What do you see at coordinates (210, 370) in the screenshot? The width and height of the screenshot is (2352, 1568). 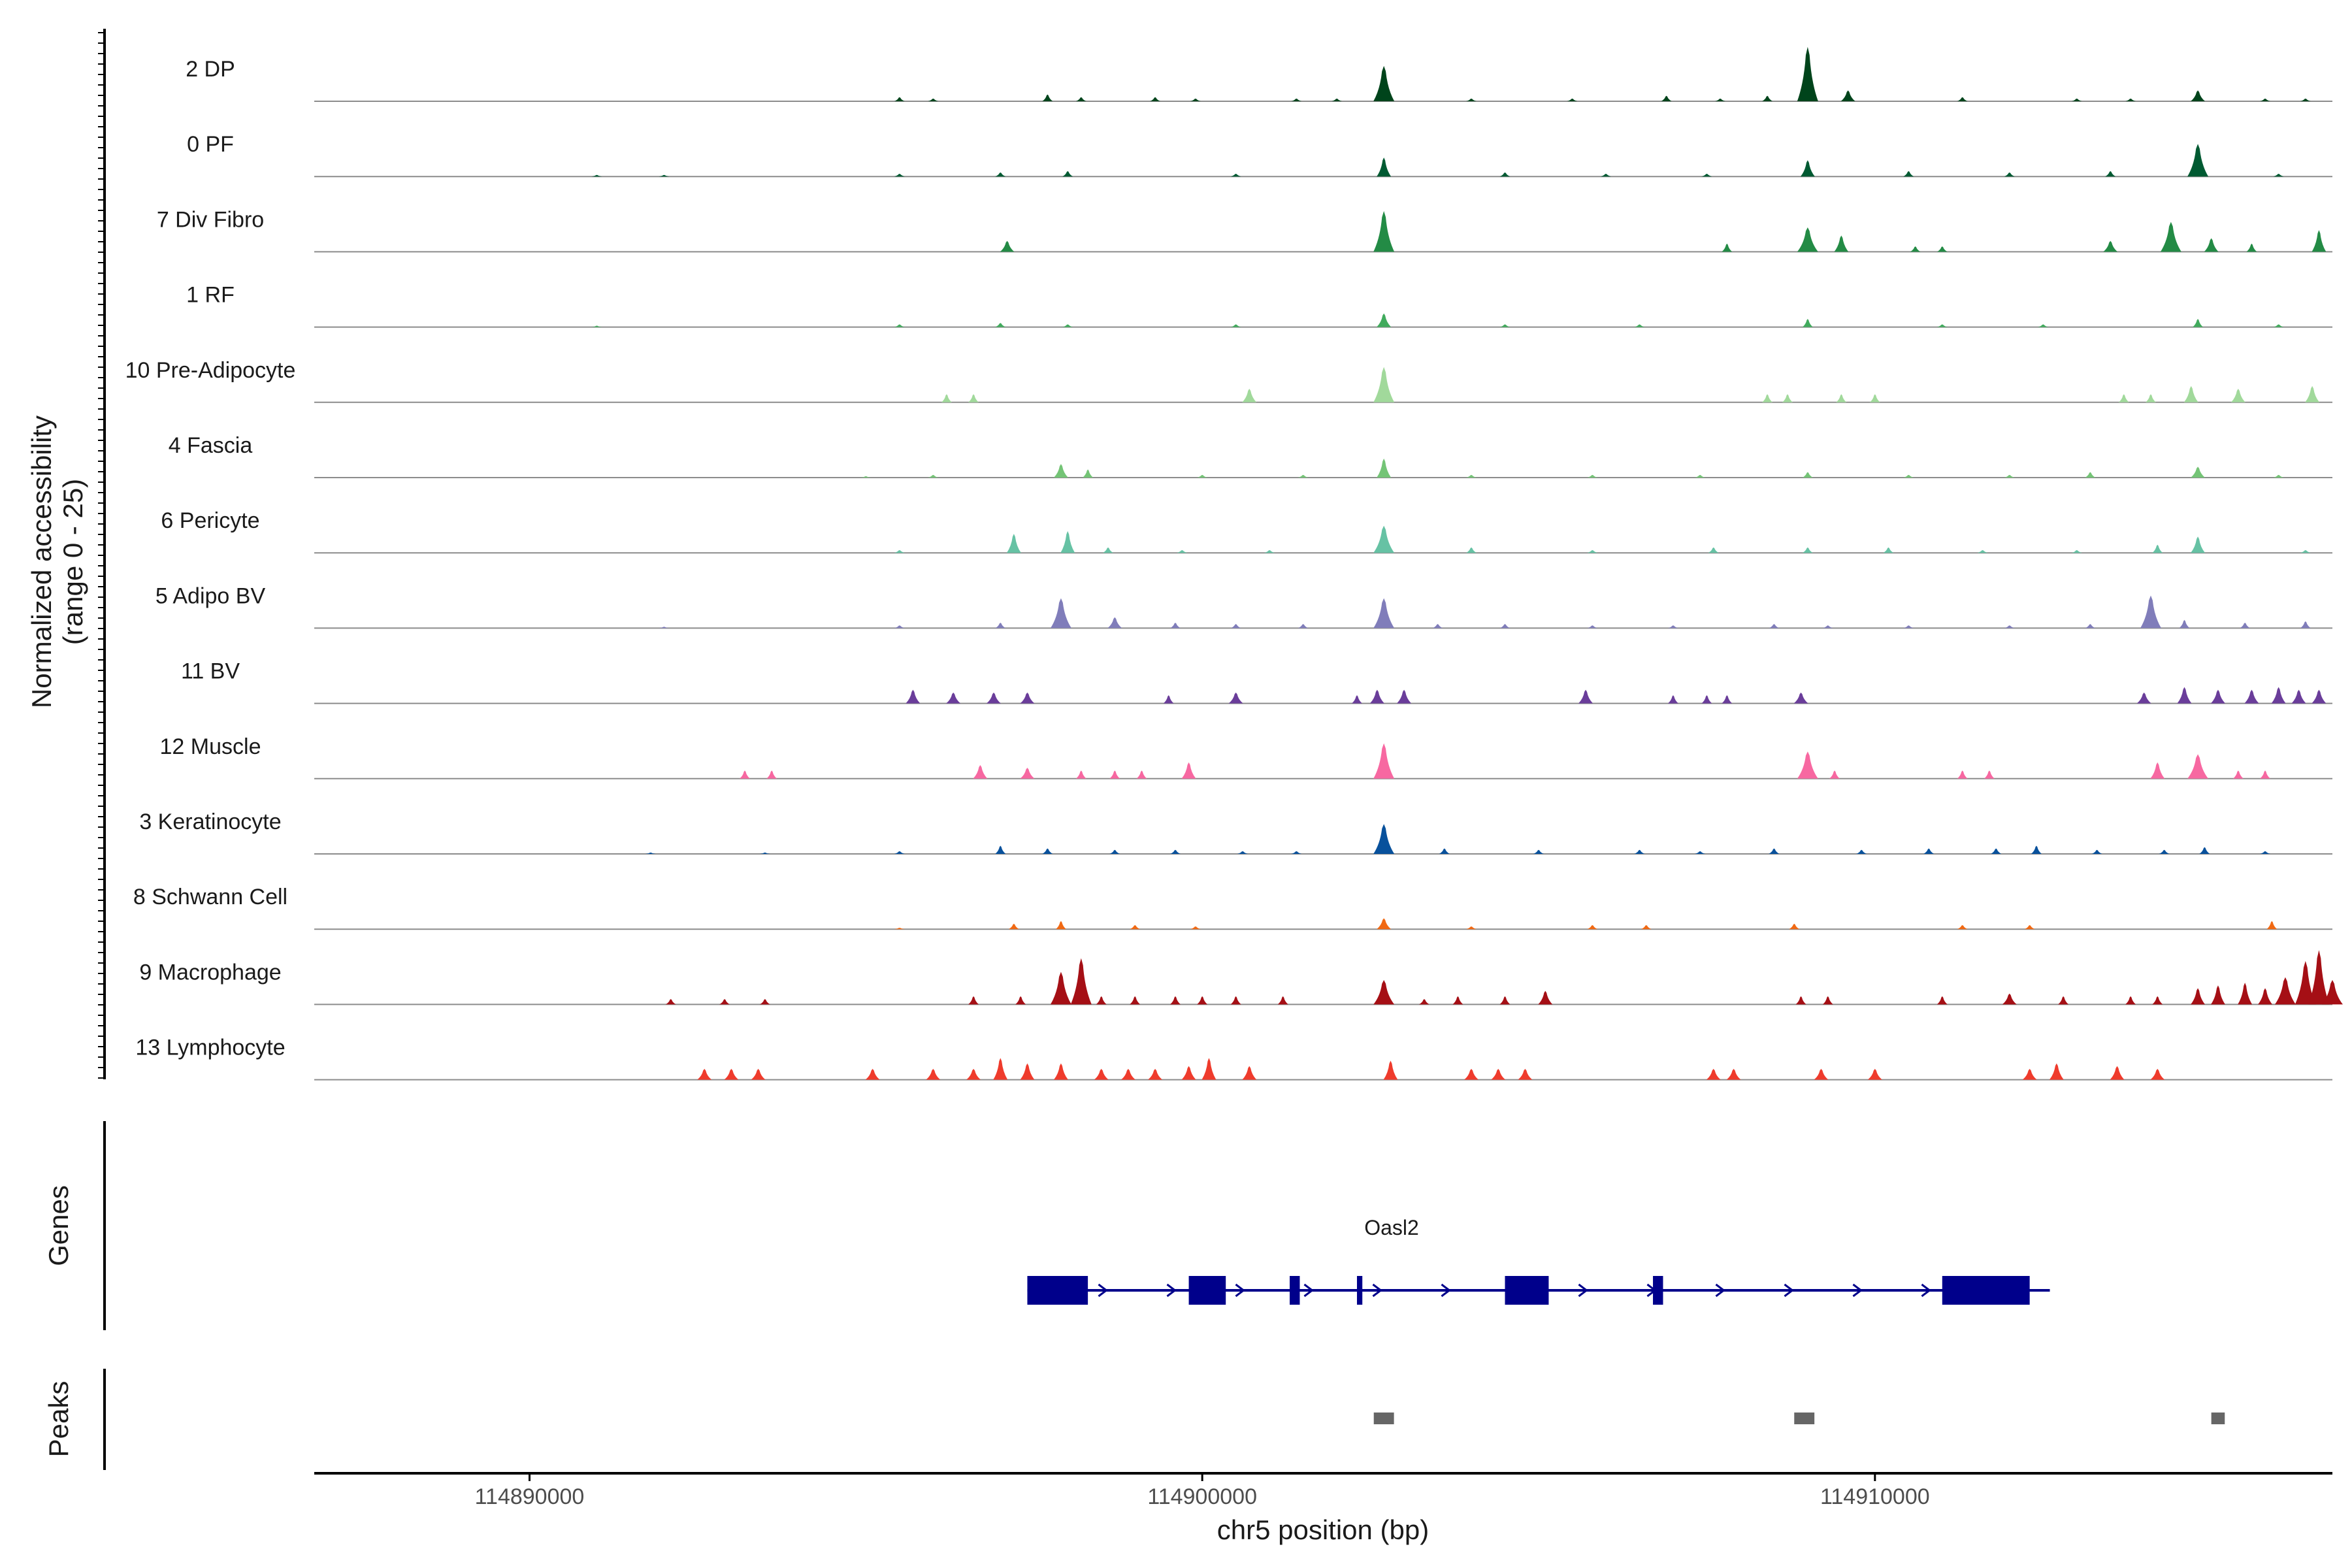 I see `track-label: 10 Pre-Adipocyte` at bounding box center [210, 370].